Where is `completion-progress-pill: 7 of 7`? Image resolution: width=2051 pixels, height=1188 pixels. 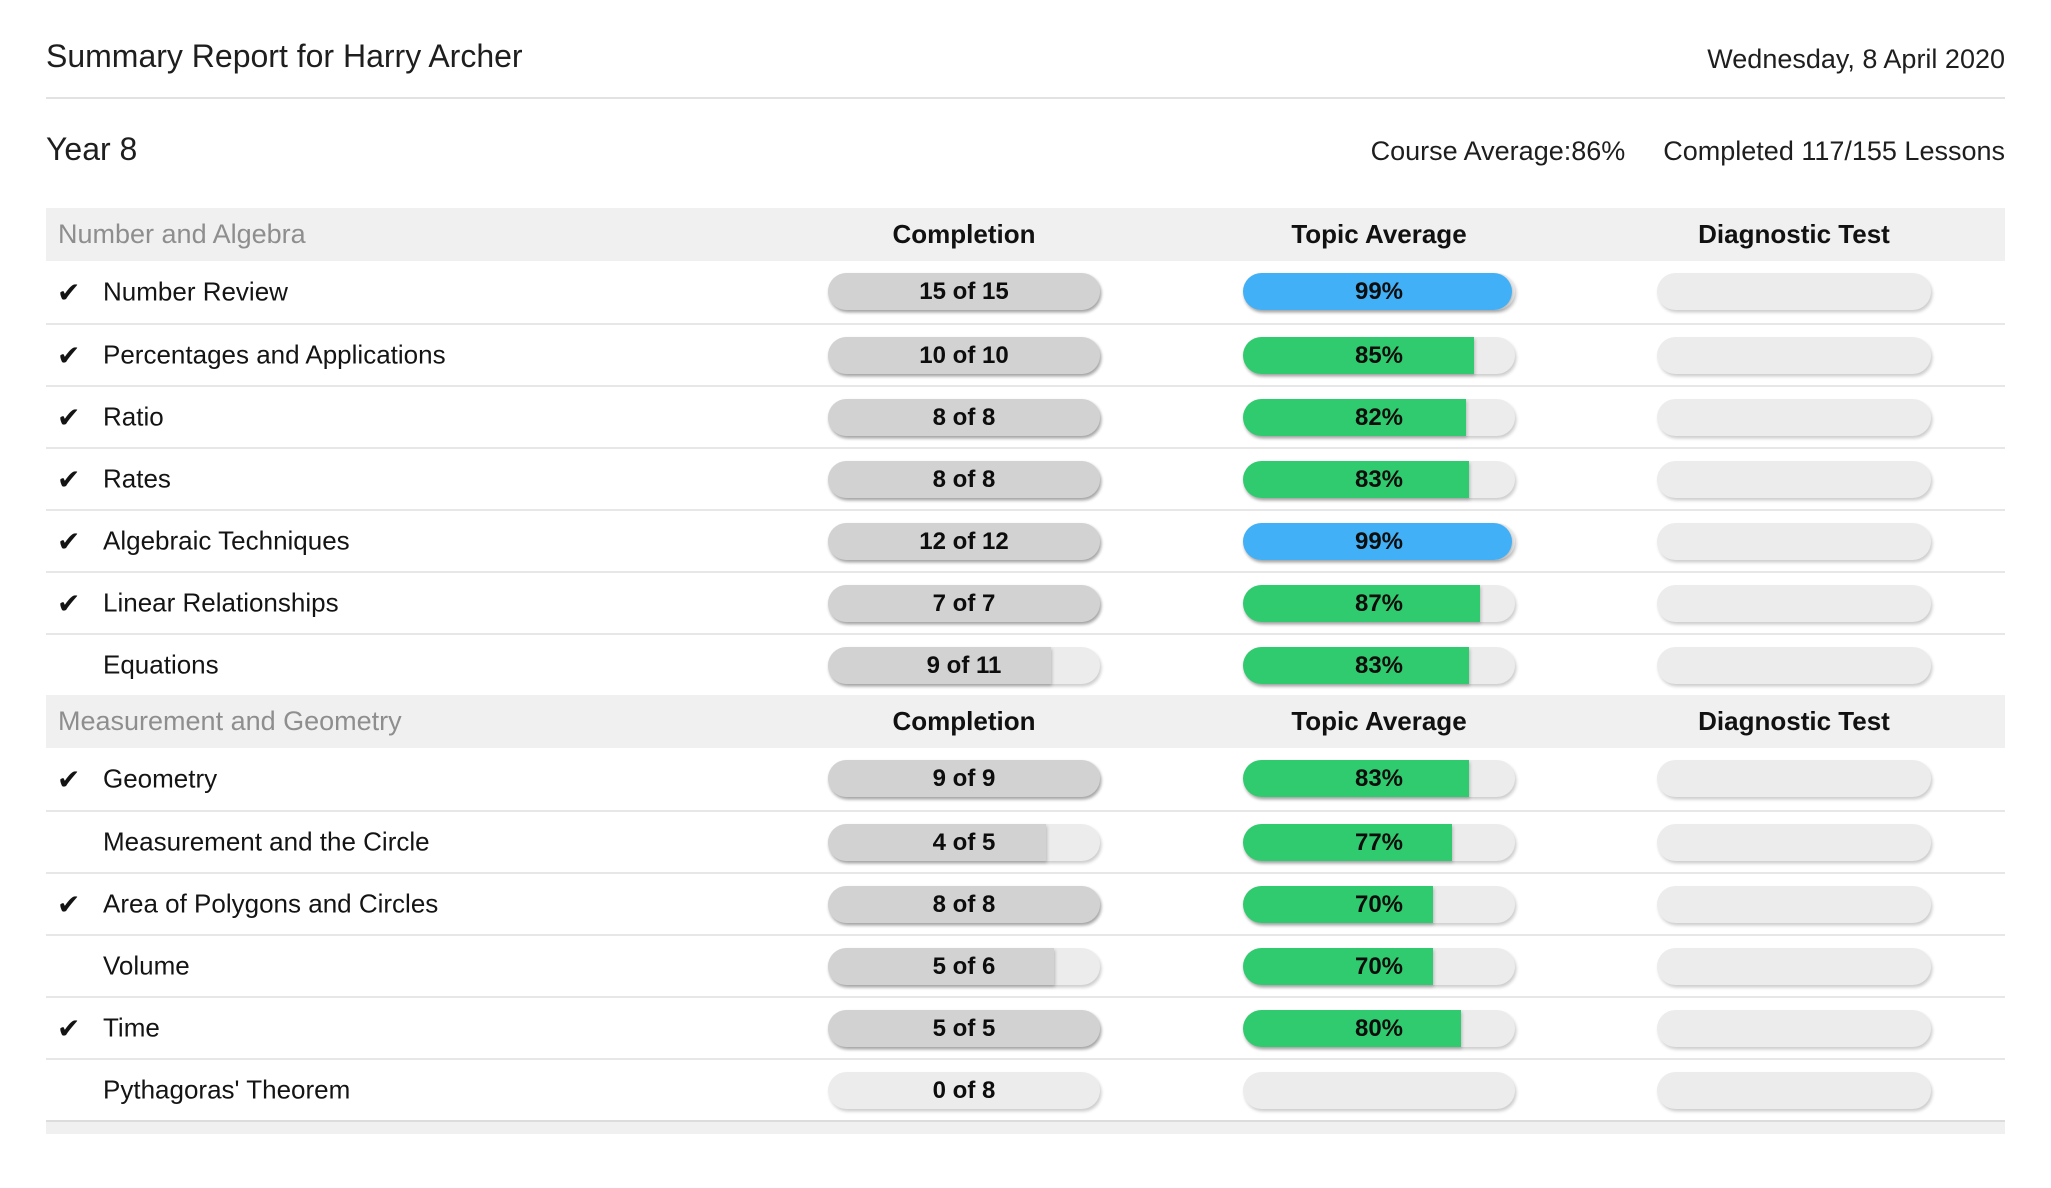
completion-progress-pill: 7 of 7 is located at coordinates (964, 603).